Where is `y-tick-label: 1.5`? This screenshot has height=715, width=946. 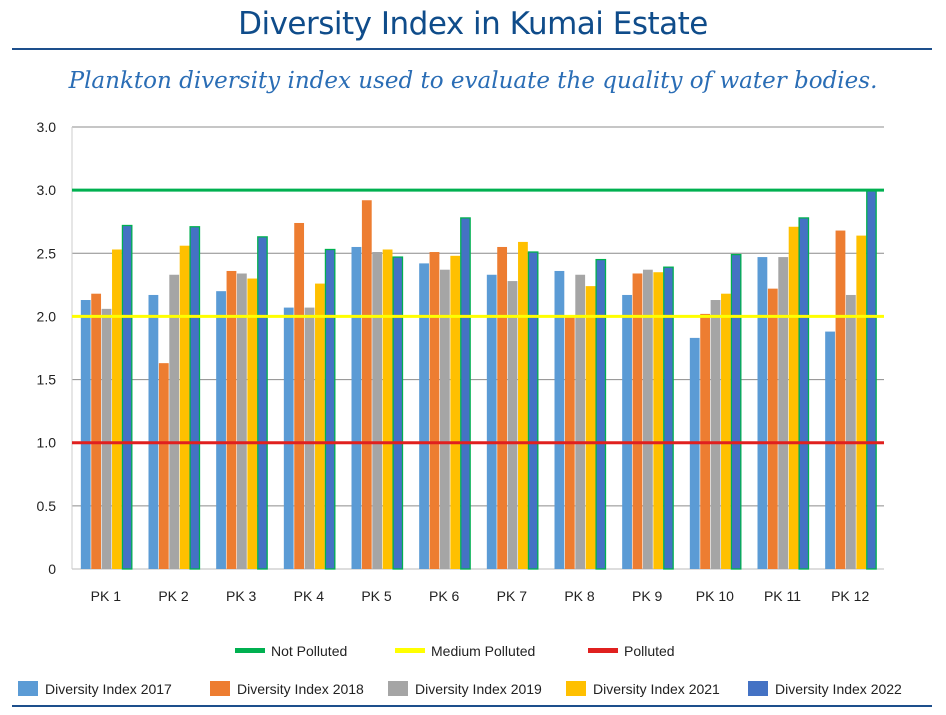
y-tick-label: 1.5 is located at coordinates (47, 380).